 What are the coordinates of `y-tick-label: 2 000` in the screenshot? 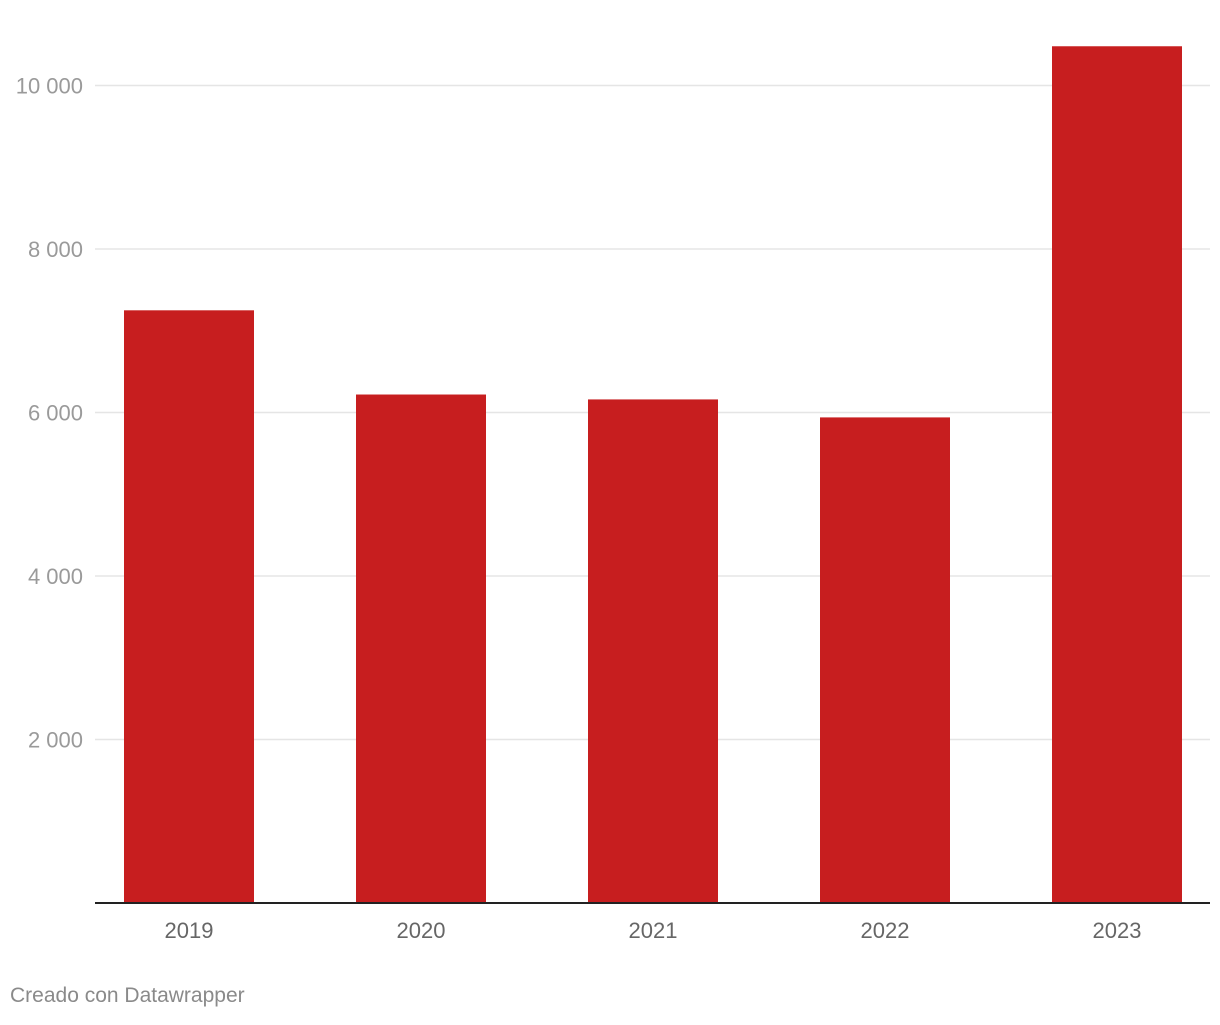 It's located at (55, 740).